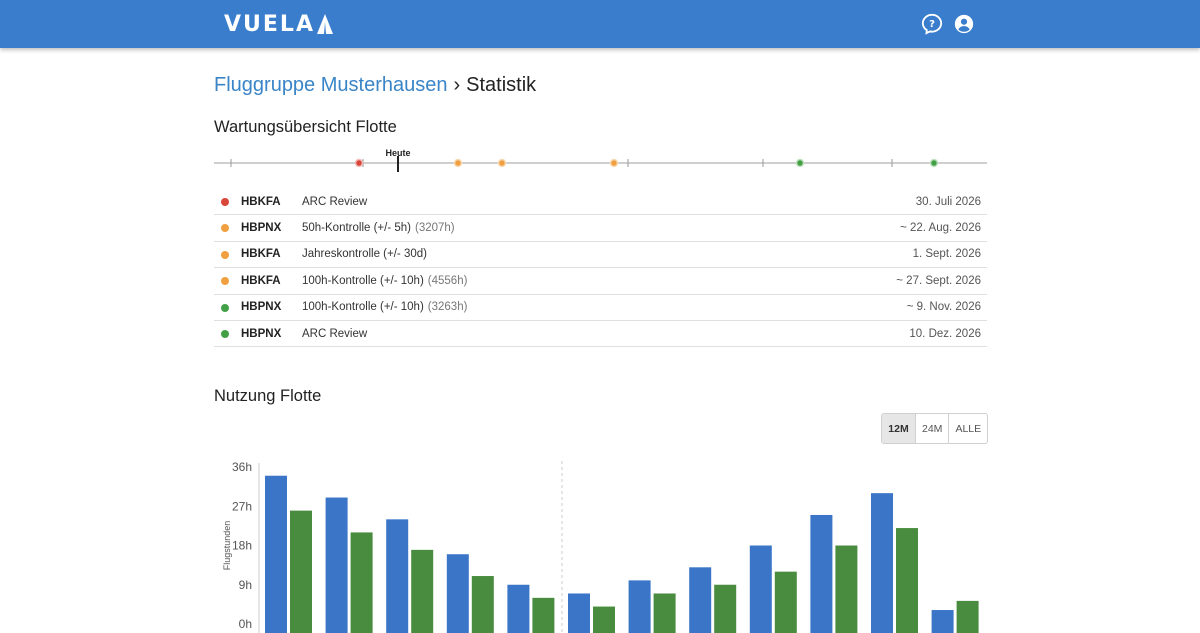 This screenshot has width=1200, height=633. I want to click on y-tick-label: 27h, so click(242, 506).